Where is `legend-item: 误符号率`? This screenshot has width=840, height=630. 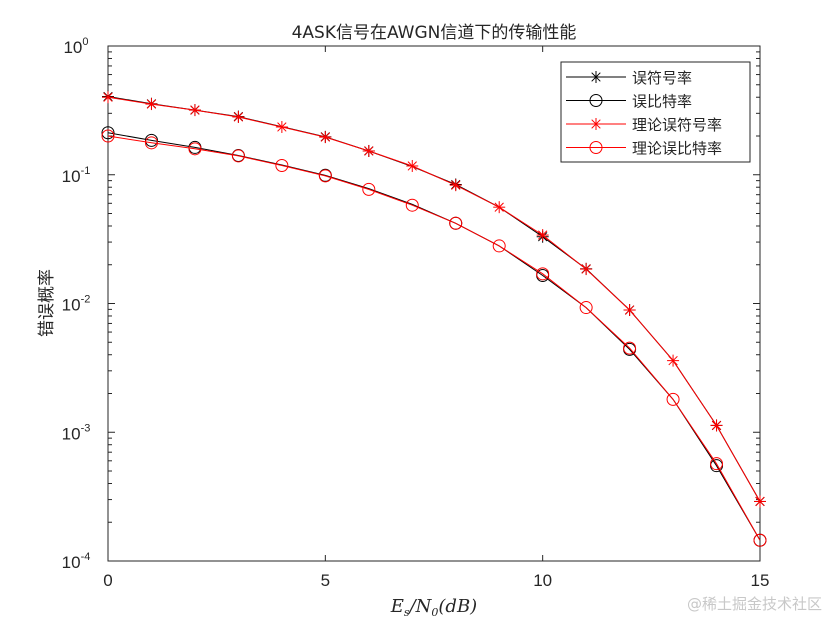 legend-item: 误符号率 is located at coordinates (629, 78).